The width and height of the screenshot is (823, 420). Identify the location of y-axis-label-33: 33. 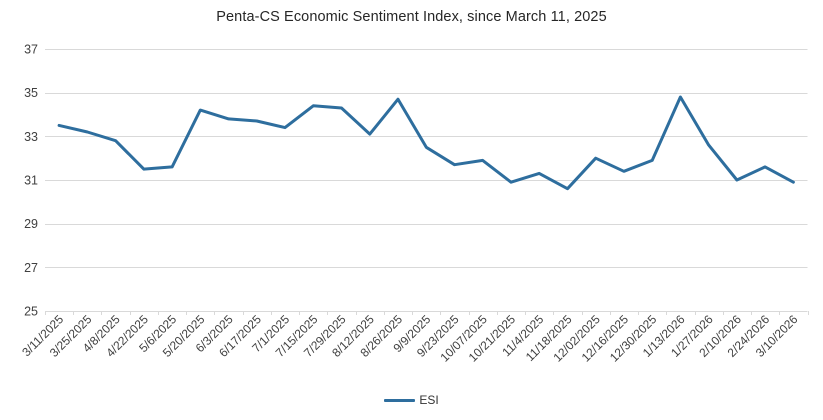
(31, 137).